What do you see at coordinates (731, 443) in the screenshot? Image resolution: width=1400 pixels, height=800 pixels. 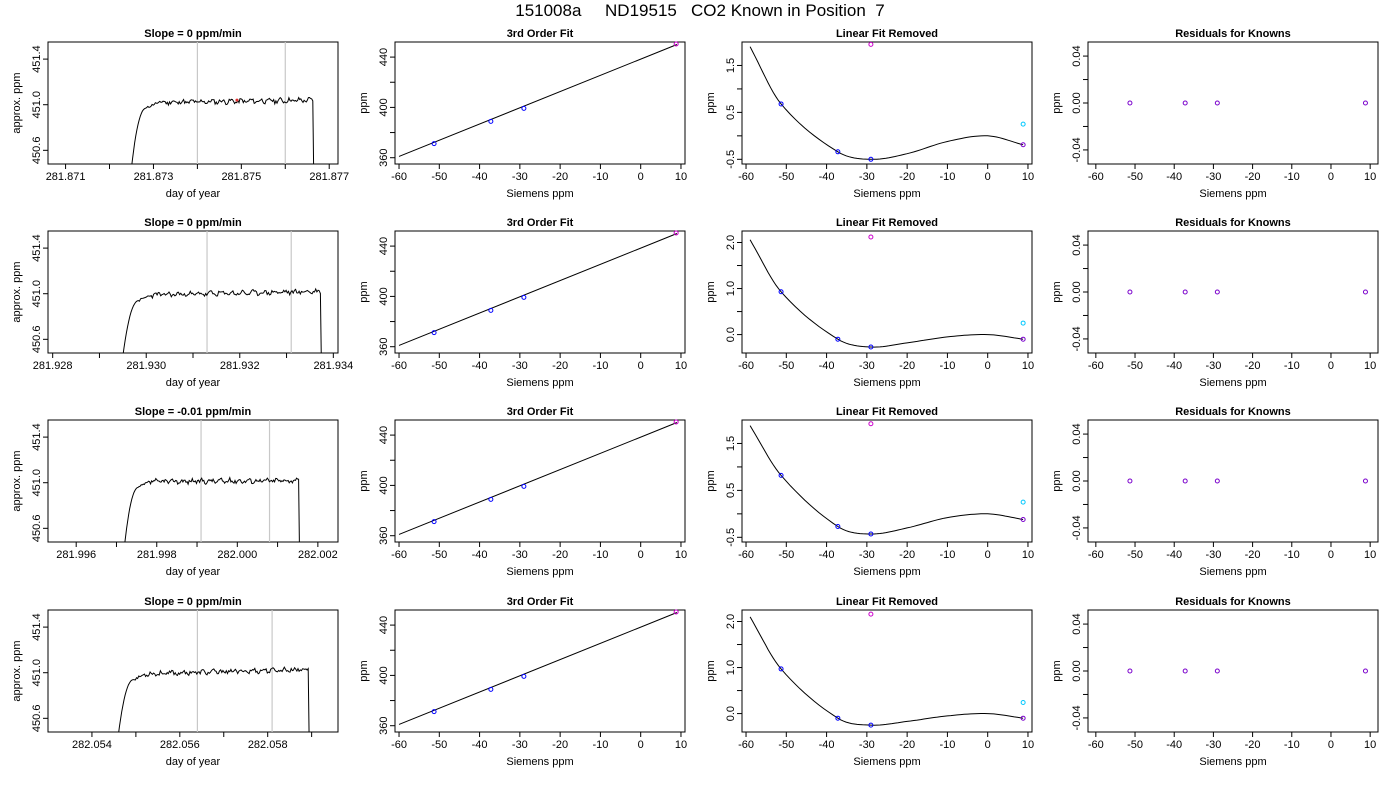 I see `y-tick-label: 1.5` at bounding box center [731, 443].